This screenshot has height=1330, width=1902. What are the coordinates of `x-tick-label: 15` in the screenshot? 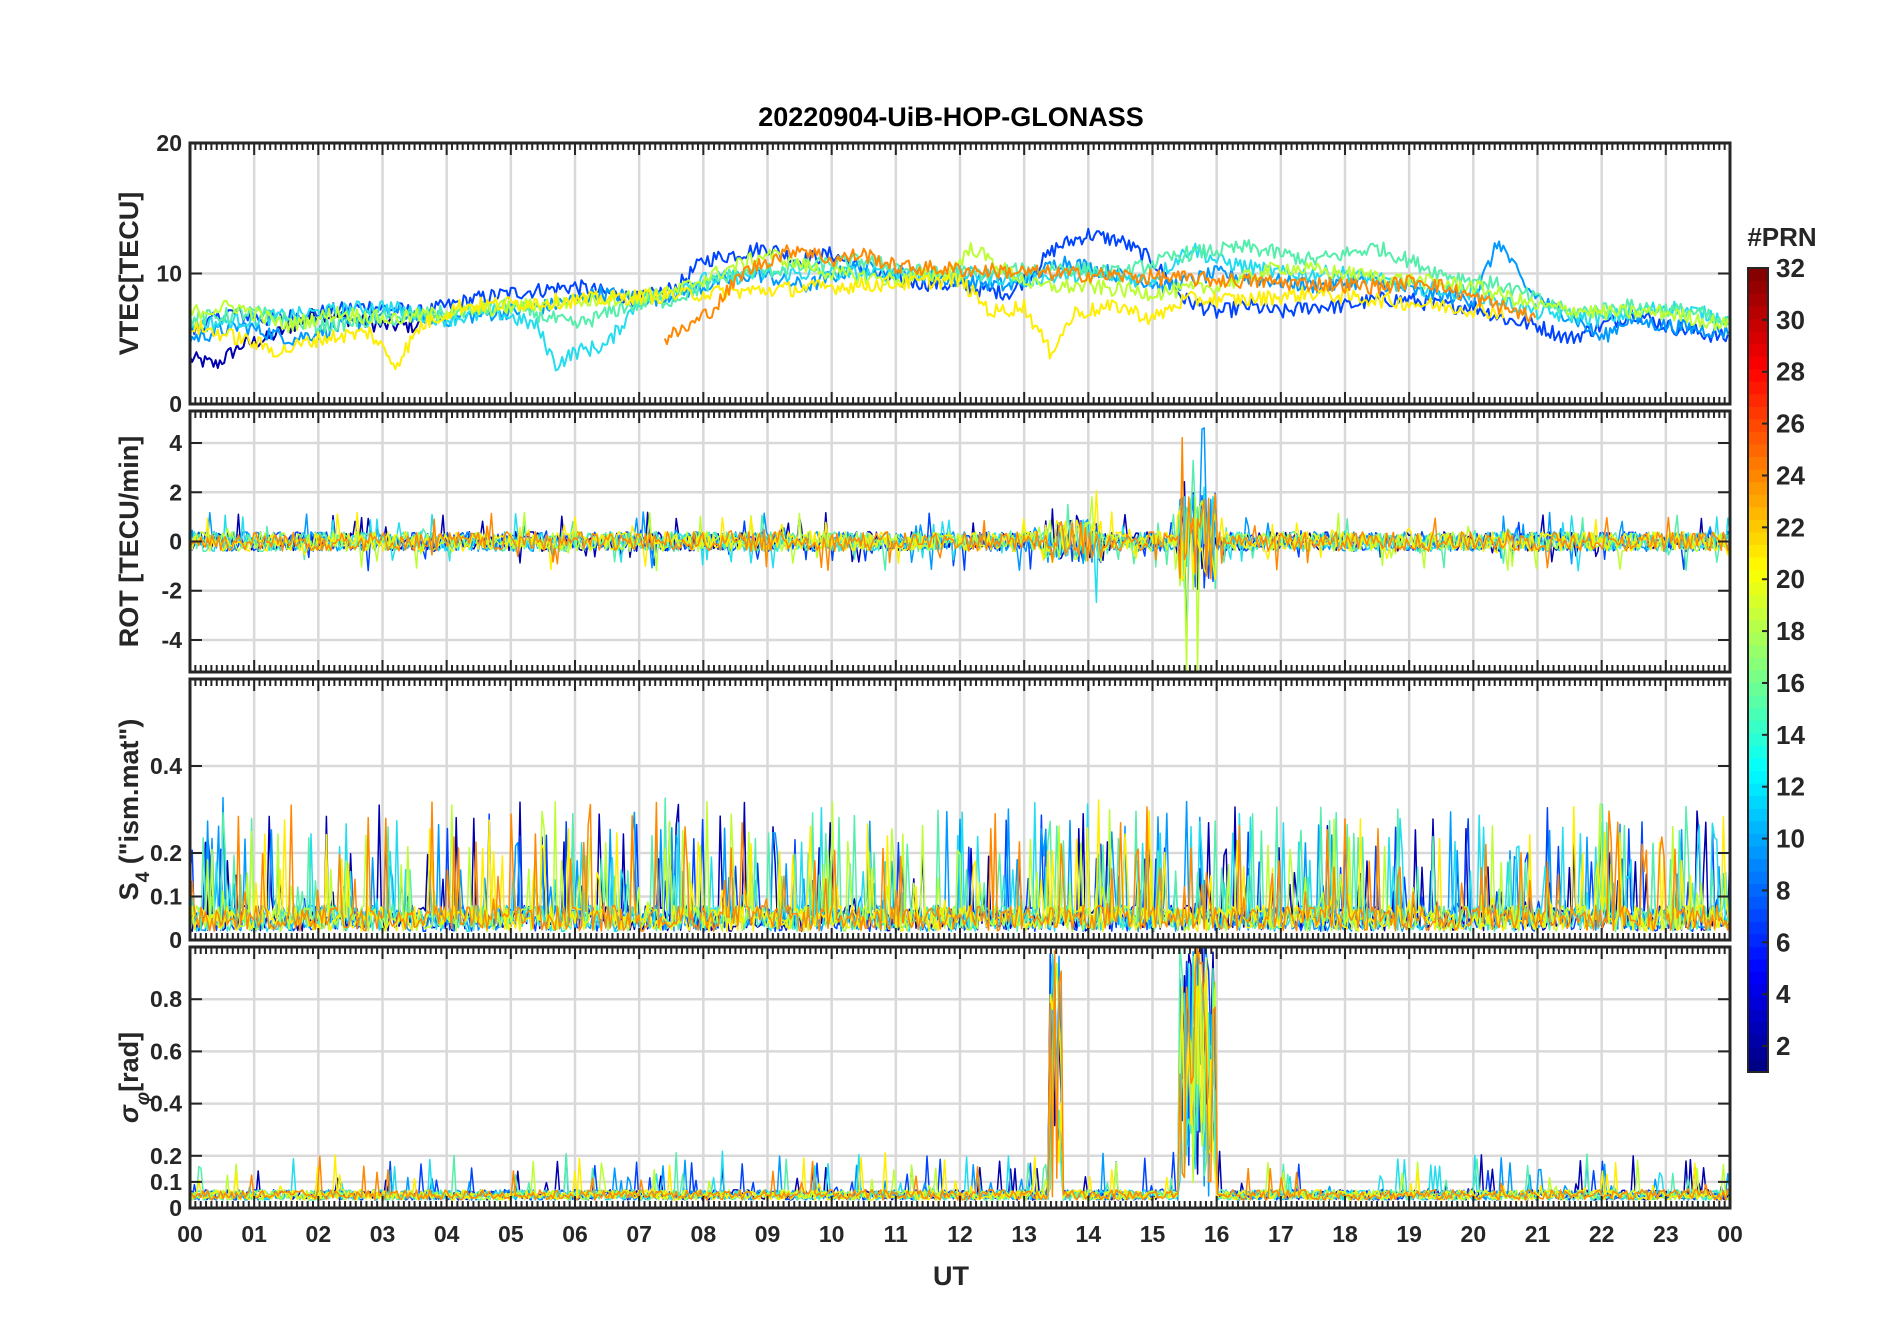 It's located at (1153, 1234).